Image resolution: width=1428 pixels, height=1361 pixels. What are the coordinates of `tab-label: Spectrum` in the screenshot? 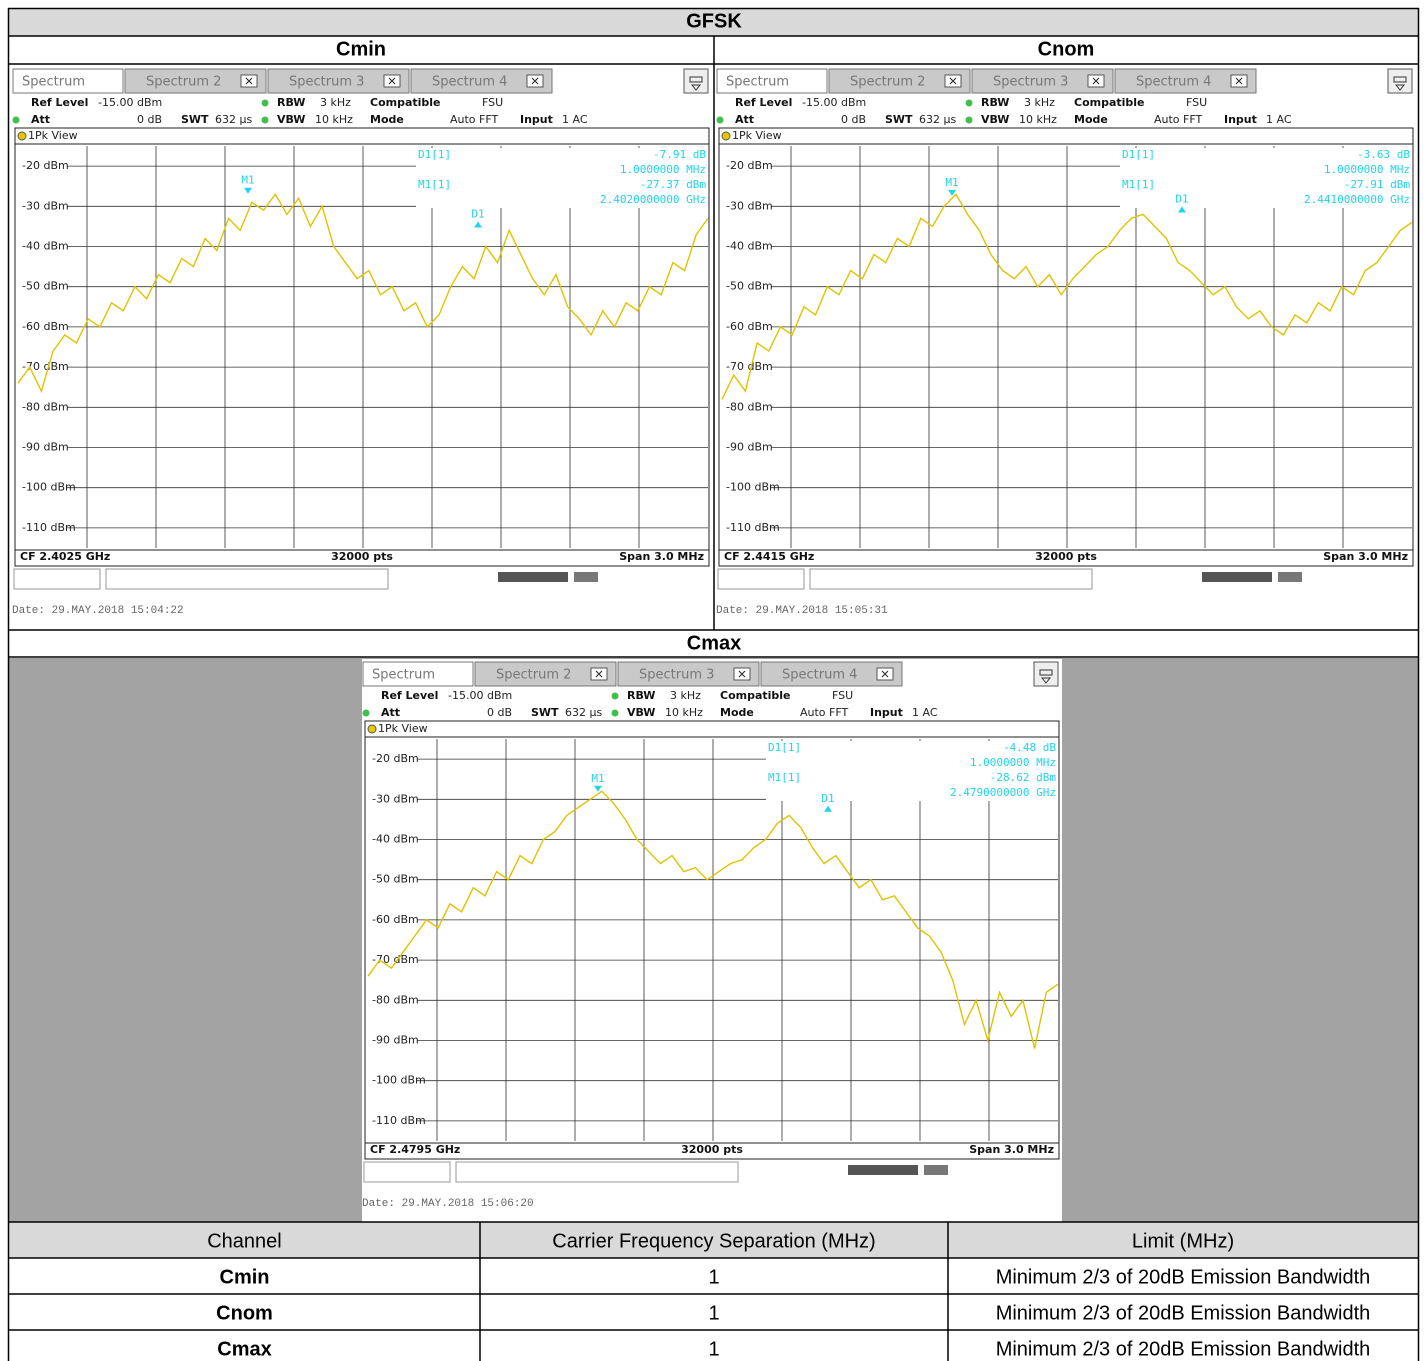 It's located at (403, 675).